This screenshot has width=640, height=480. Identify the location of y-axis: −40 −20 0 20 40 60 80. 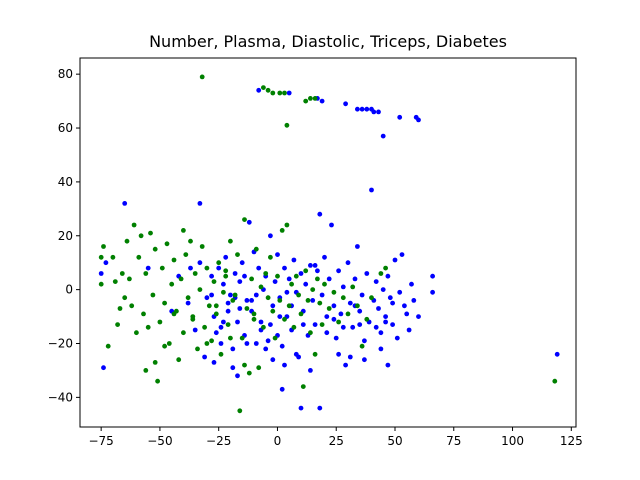
(64, 235).